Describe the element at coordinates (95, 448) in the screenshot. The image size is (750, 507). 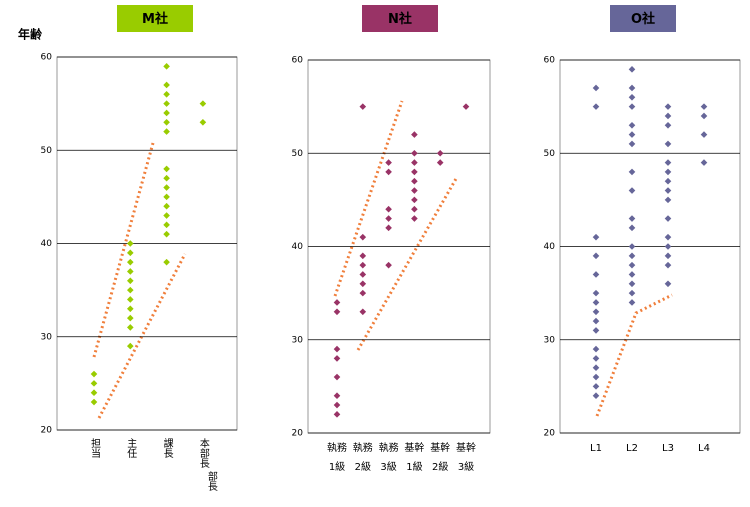
I see `x-tick-label: 担当` at that location.